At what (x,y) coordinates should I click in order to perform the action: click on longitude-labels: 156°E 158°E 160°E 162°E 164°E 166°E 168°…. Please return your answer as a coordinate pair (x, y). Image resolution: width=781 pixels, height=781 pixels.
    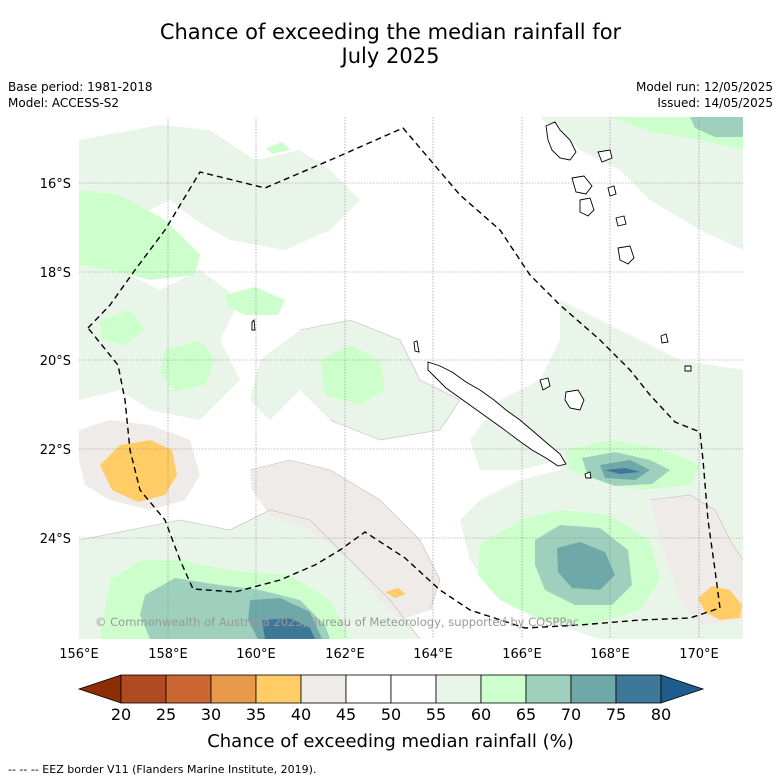
    Looking at the image, I should click on (389, 654).